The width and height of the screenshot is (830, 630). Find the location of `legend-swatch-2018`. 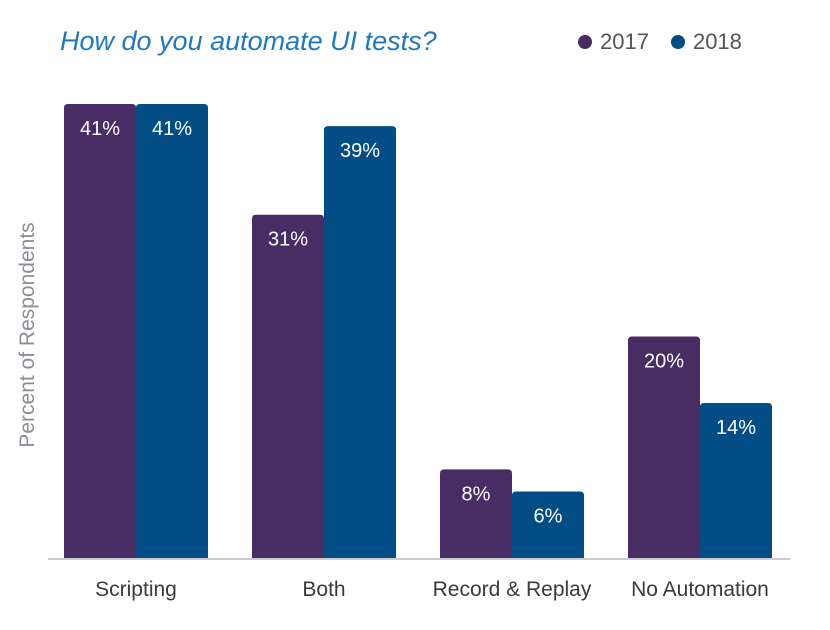

legend-swatch-2018 is located at coordinates (677, 42).